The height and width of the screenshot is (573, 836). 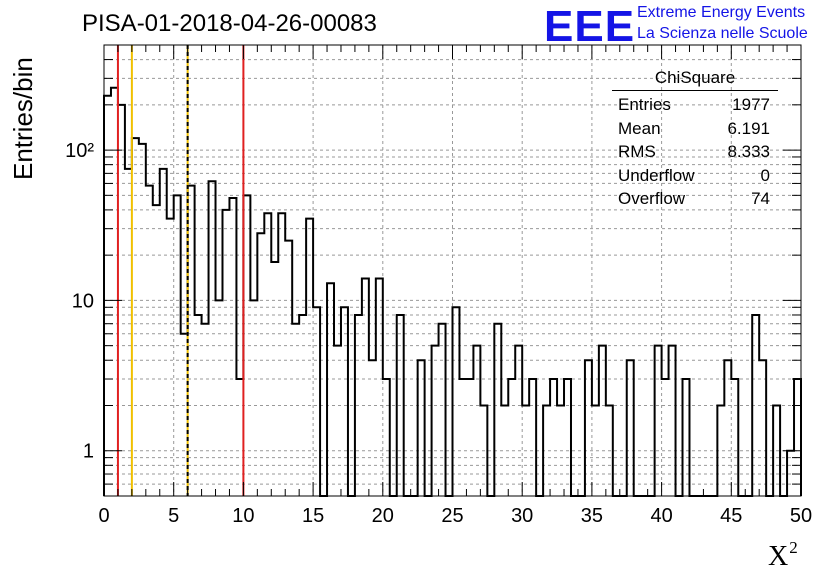 What do you see at coordinates (652, 198) in the screenshot?
I see `stats-label: Overflow` at bounding box center [652, 198].